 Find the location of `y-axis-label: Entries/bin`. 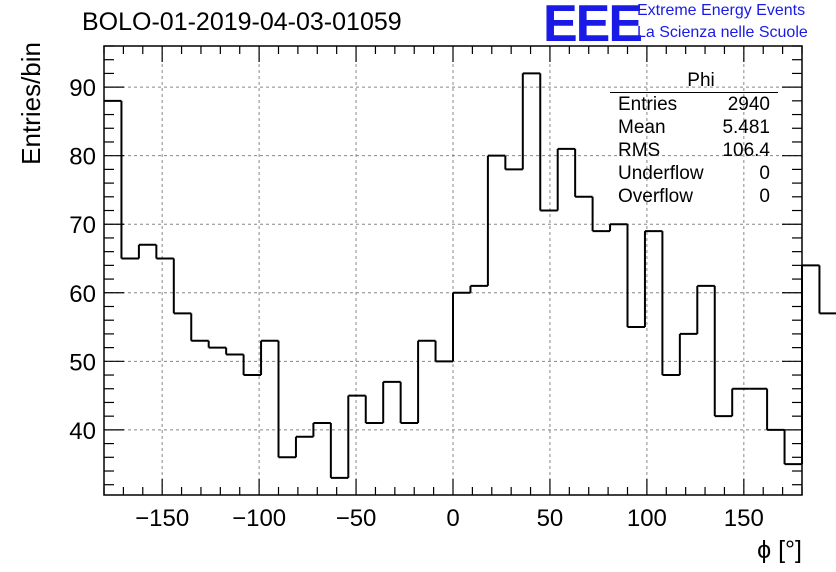

y-axis-label: Entries/bin is located at coordinates (31, 103).